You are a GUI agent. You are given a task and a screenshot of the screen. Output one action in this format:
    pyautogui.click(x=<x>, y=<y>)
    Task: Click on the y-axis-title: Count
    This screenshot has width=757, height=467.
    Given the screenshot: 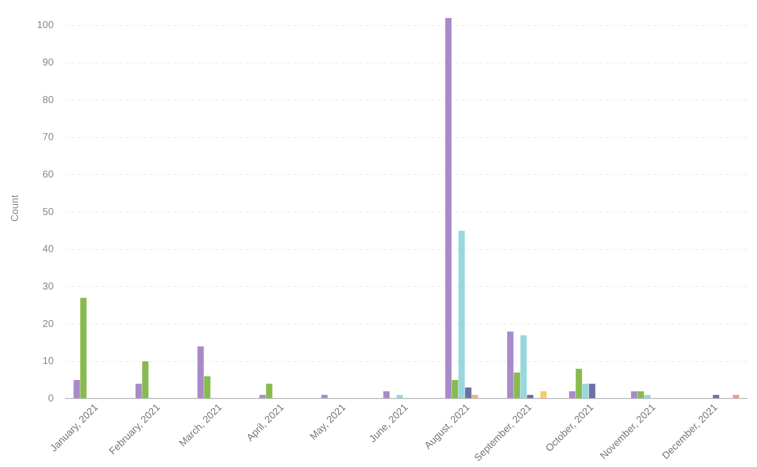 What is the action you would take?
    pyautogui.click(x=15, y=208)
    